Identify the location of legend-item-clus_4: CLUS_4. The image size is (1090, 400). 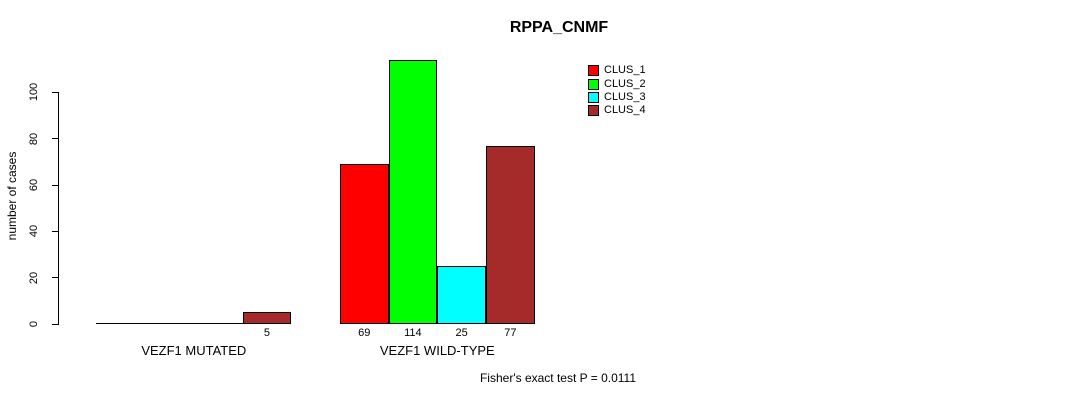
(617, 110).